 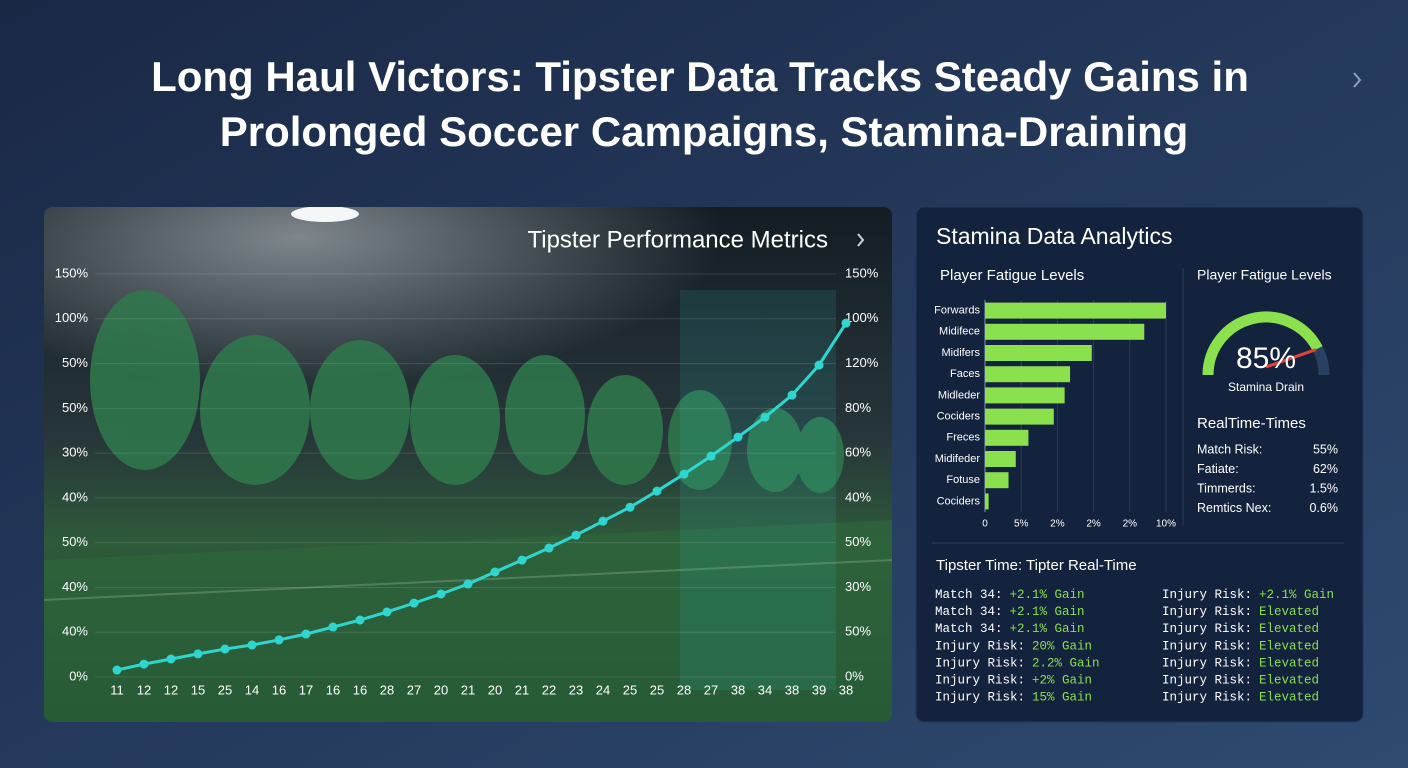 I want to click on y2-tick-label: 120%, so click(x=862, y=362).